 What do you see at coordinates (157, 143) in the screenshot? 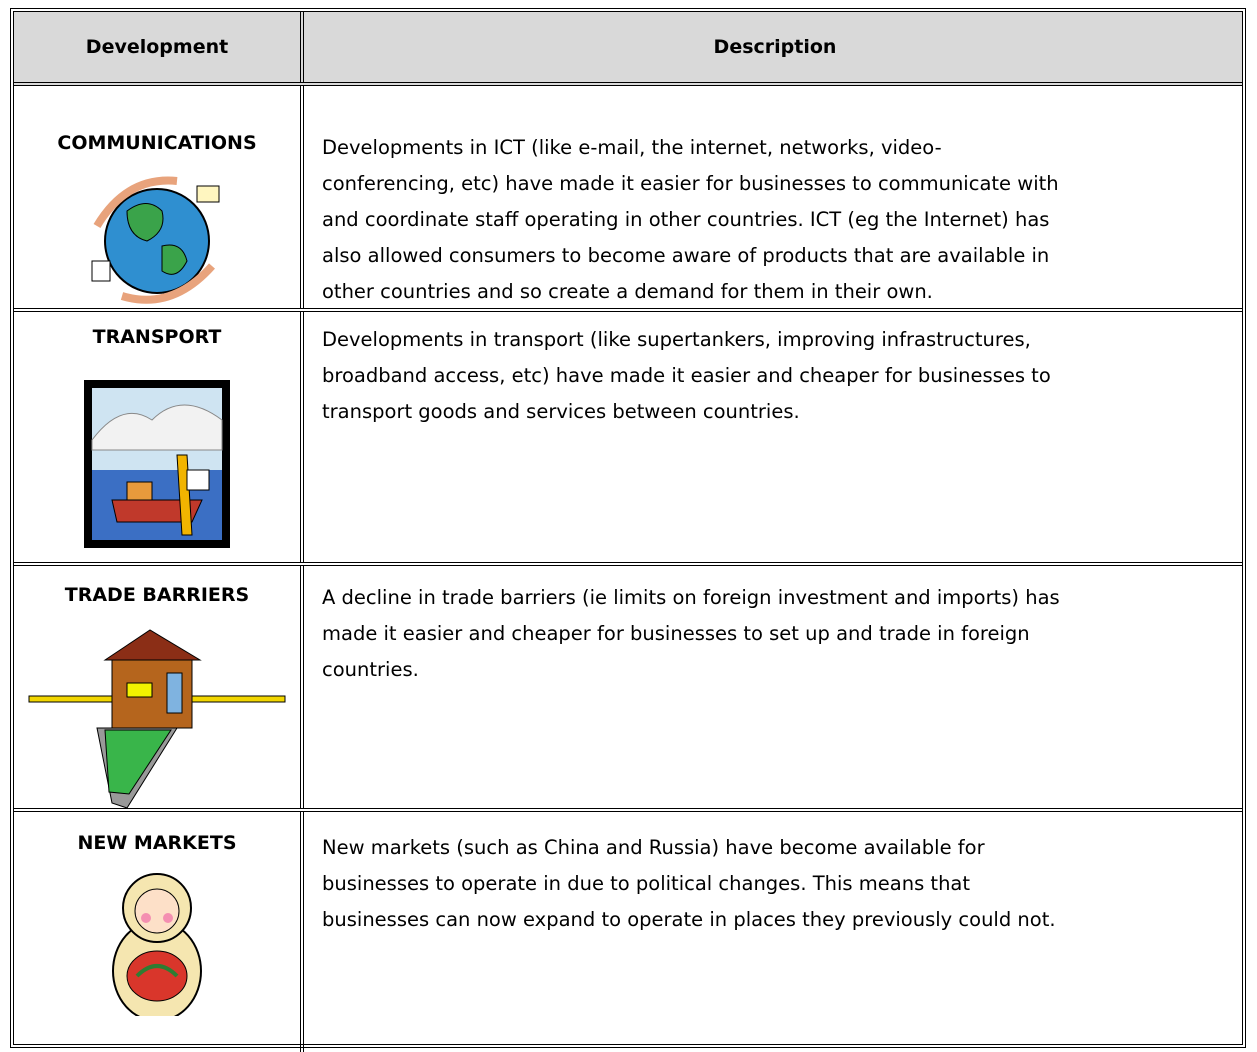
I see `development-label: COMMUNICATIONS` at bounding box center [157, 143].